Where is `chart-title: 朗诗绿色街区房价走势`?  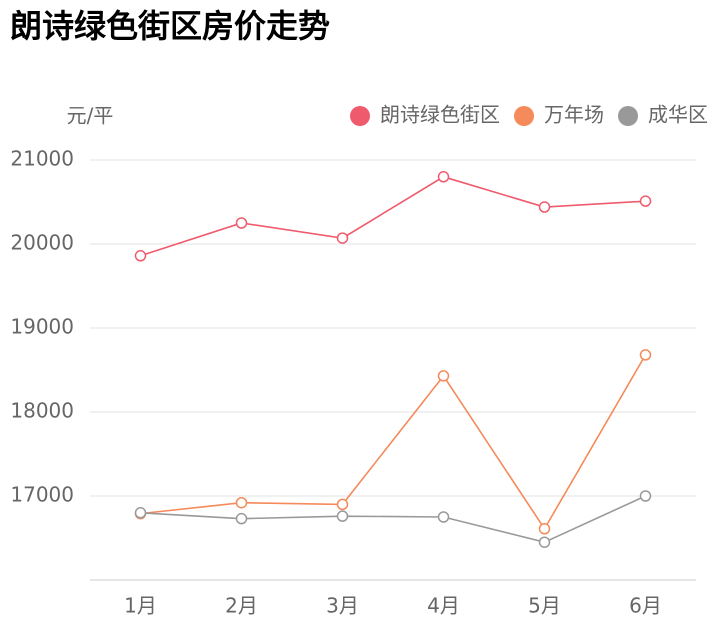
chart-title: 朗诗绿色街区房价走势 is located at coordinates (170, 26).